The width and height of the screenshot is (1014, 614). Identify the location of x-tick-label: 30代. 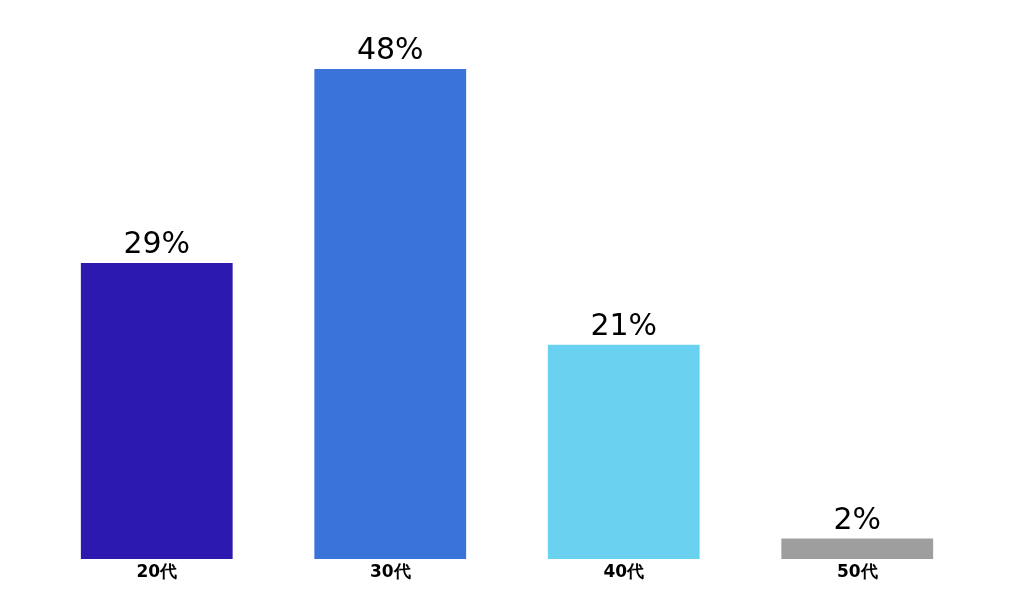
(390, 571).